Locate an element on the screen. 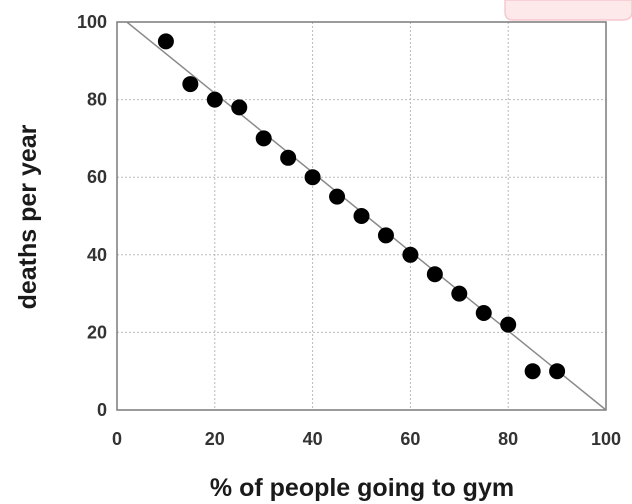 This screenshot has height=504, width=632. y-tick-label-100: 100 is located at coordinates (92, 22).